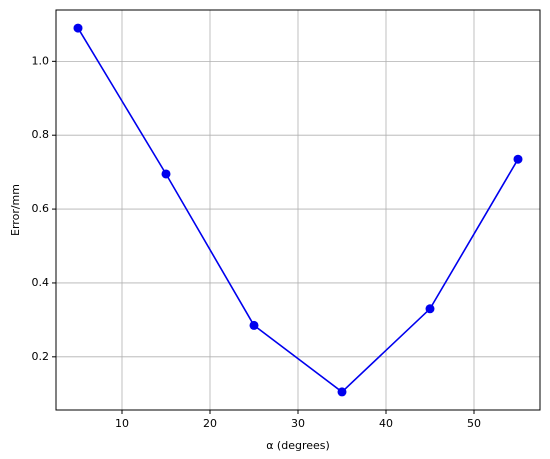 The height and width of the screenshot is (459, 550). What do you see at coordinates (386, 423) in the screenshot?
I see `x-tick-label: 40` at bounding box center [386, 423].